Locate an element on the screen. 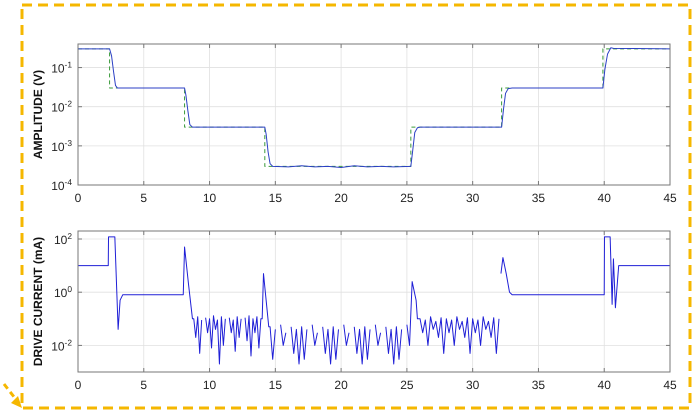 This screenshot has width=697, height=412. y-tick-label: 10$^{2}$ is located at coordinates (63, 239).